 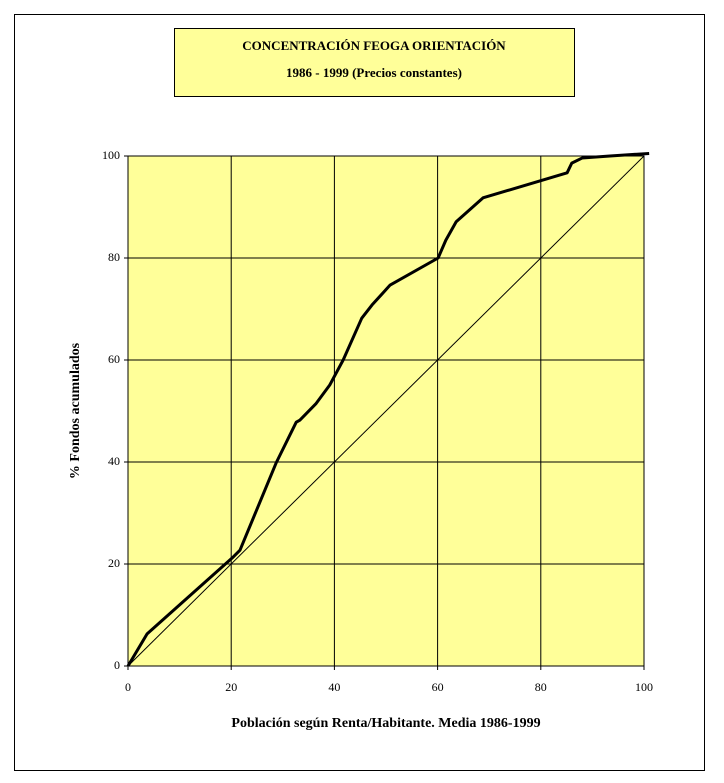 What do you see at coordinates (111, 155) in the screenshot?
I see `y-tick-label: 100` at bounding box center [111, 155].